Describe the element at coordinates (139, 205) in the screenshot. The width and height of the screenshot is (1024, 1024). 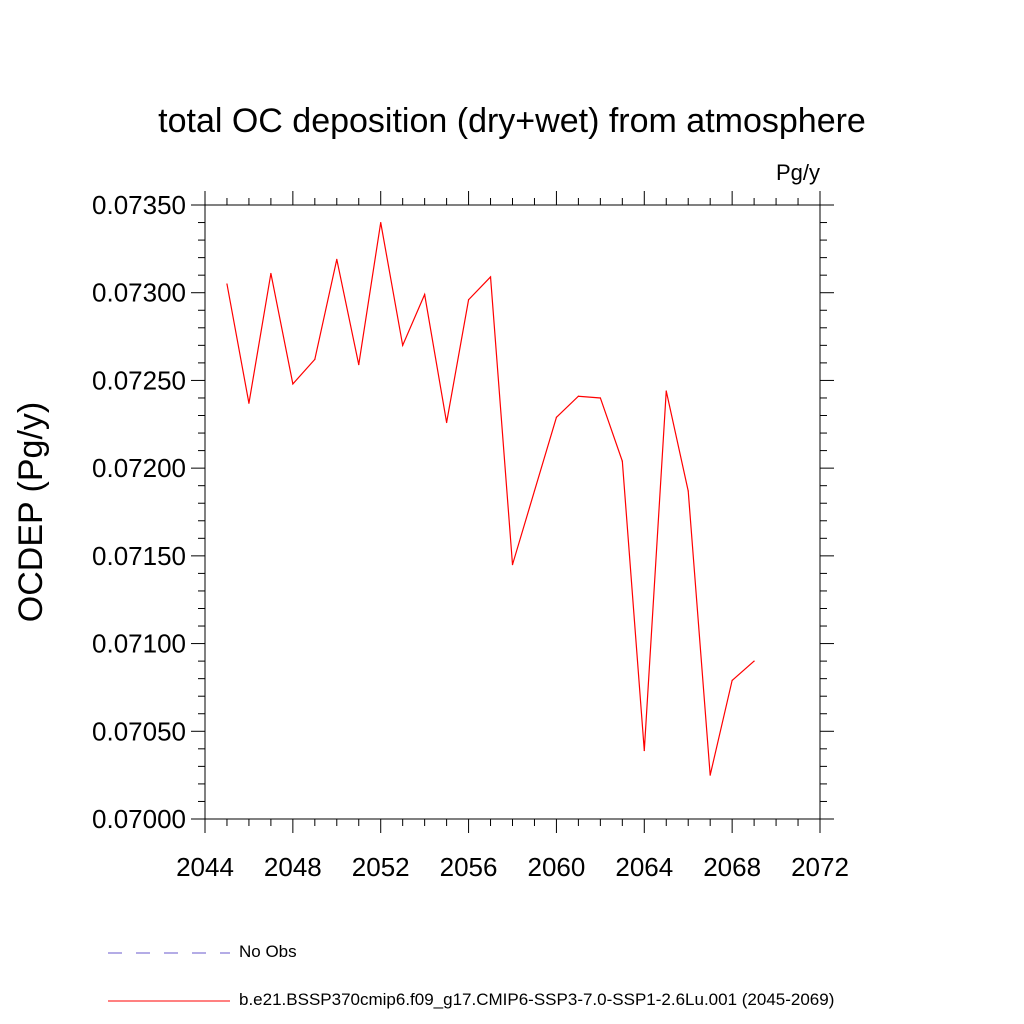
I see `y-tick-label: 0.07350` at that location.